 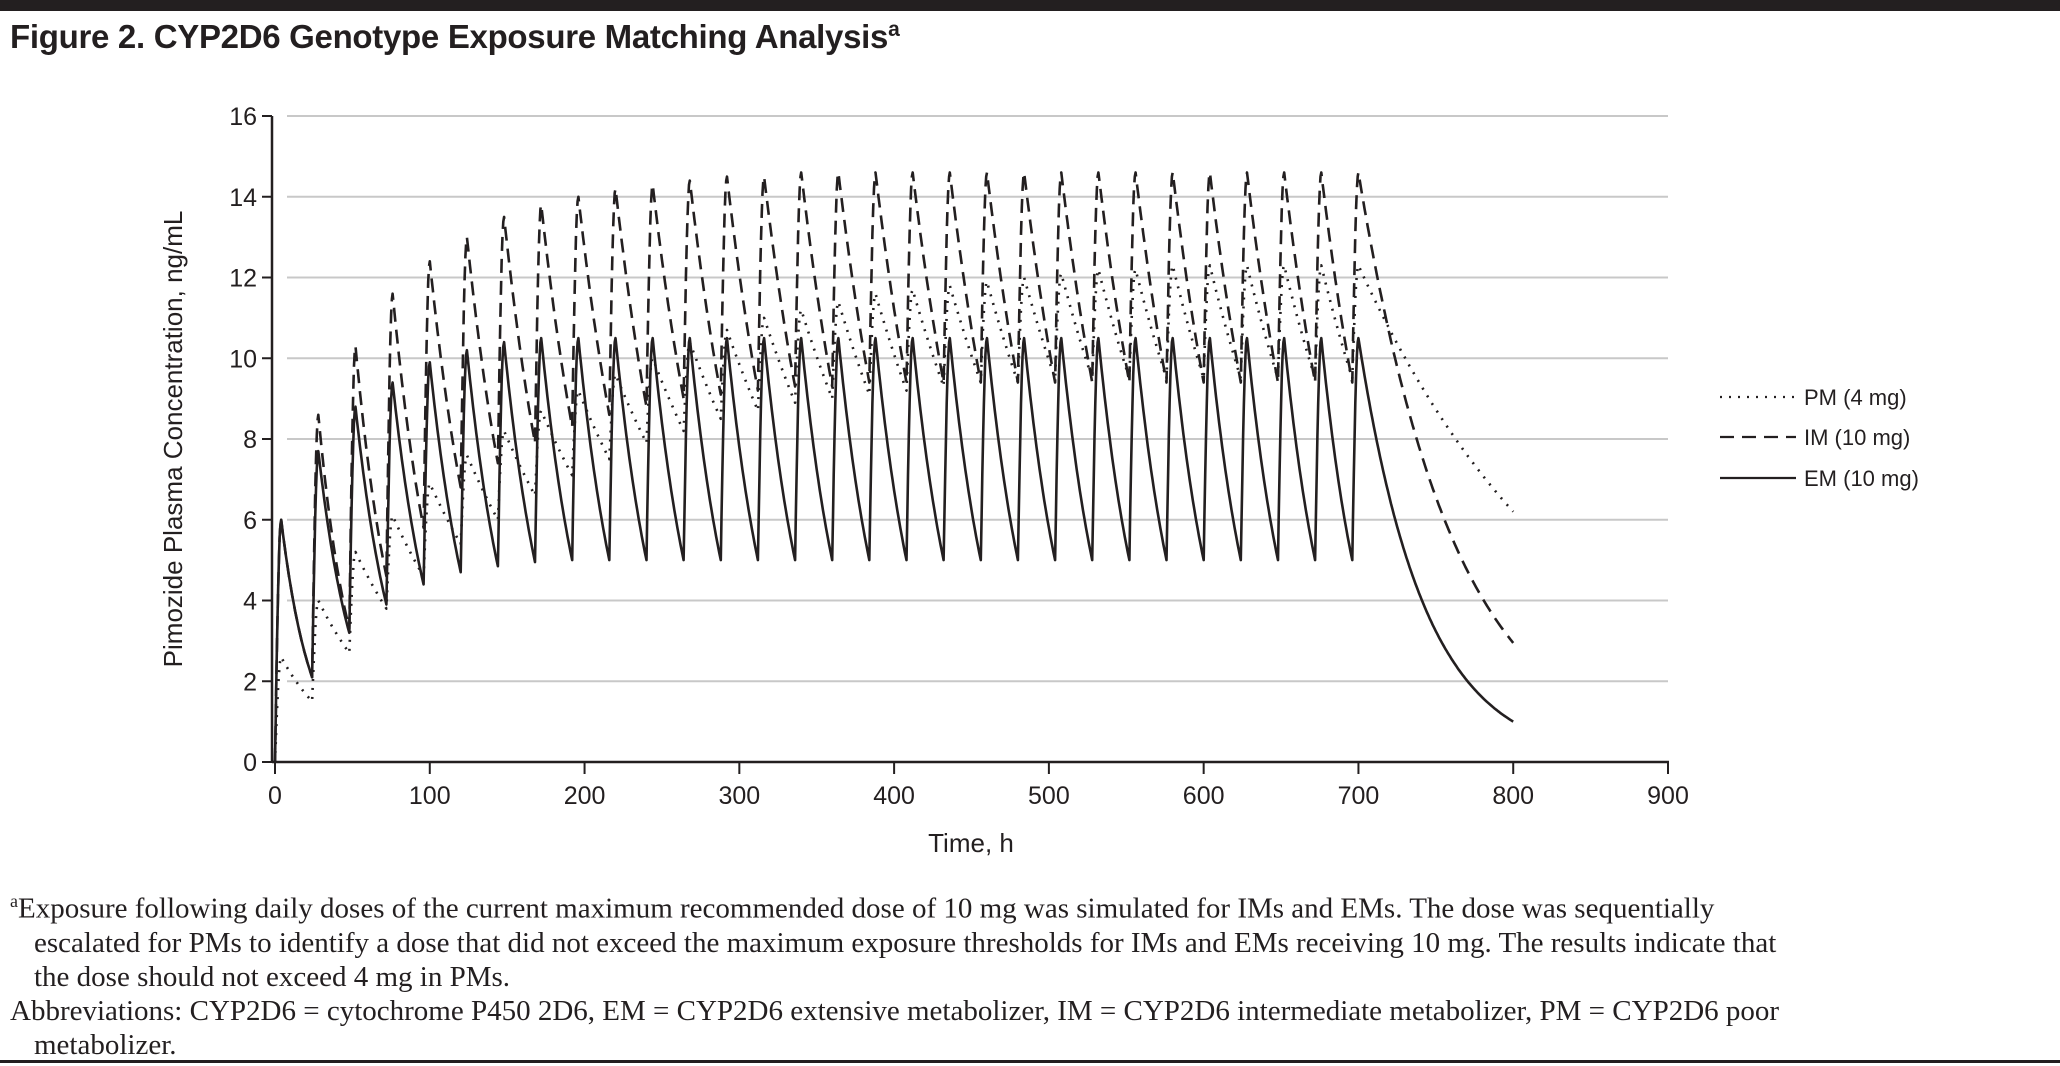 What do you see at coordinates (1513, 796) in the screenshot?
I see `x-tick-label: 800` at bounding box center [1513, 796].